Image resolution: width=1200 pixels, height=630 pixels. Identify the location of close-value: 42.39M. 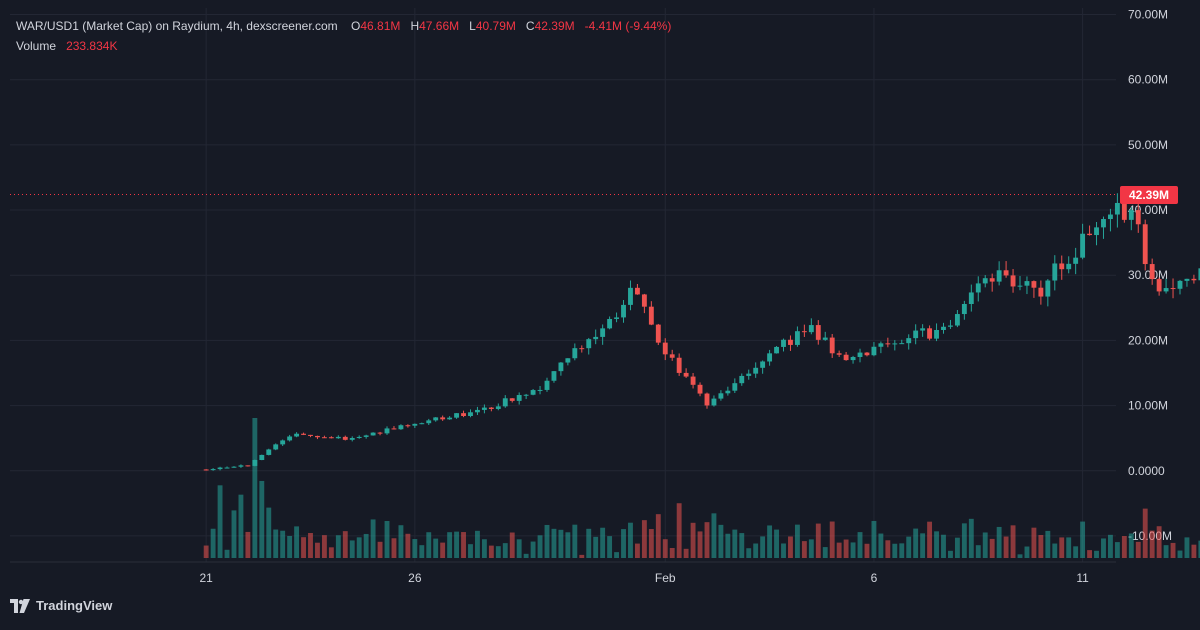
(554, 26).